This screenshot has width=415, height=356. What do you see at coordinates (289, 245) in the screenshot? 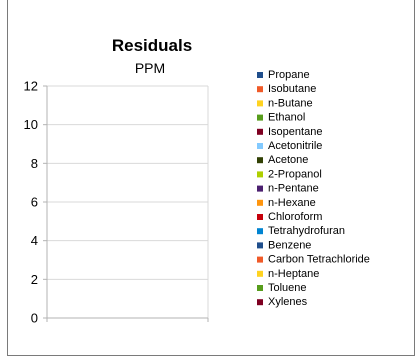
I see `legend-label: Benzene` at bounding box center [289, 245].